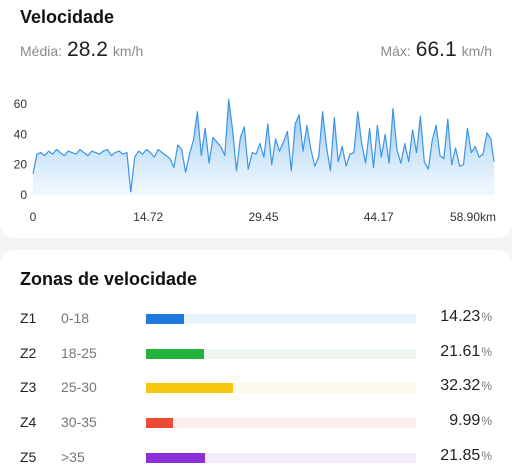 This screenshot has width=512, height=475. I want to click on x-tick-label: 14.72, so click(148, 217).